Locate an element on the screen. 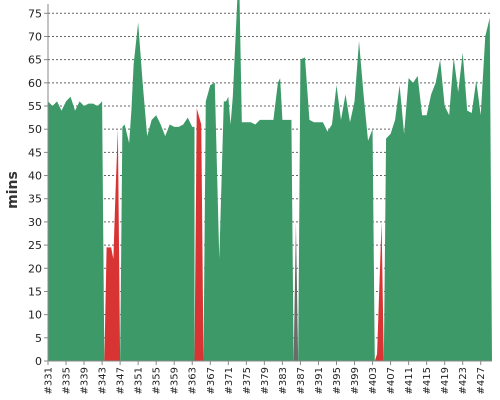  x-tick-label-419: #419 is located at coordinates (445, 380).